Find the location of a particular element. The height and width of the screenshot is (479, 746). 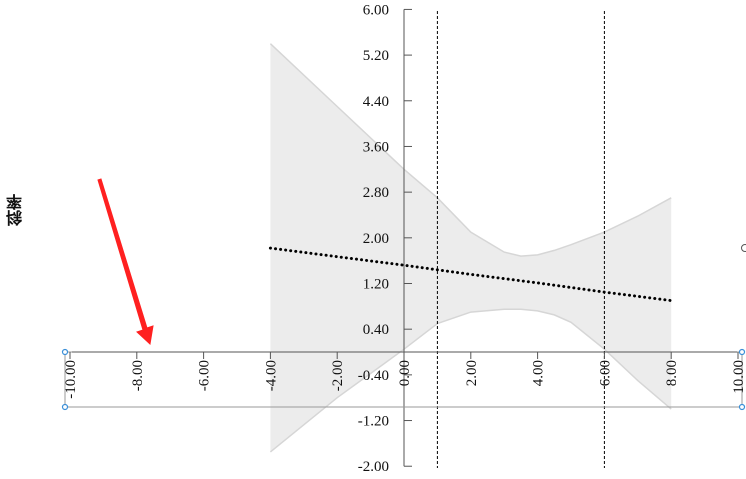

x-tick-label: -2.00 is located at coordinates (338, 375).